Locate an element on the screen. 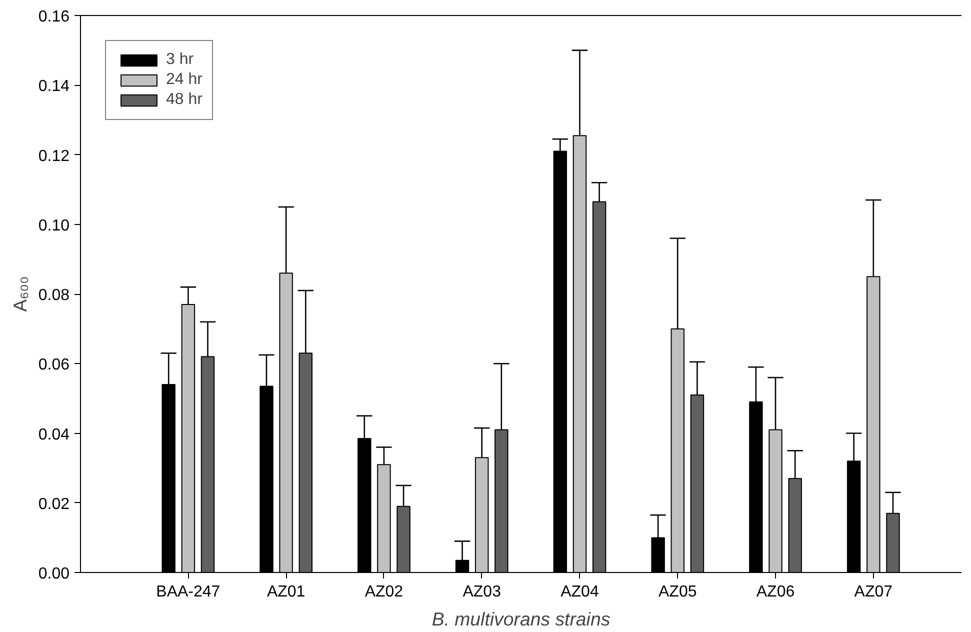 The width and height of the screenshot is (971, 632). y-tick-label: 0.02 is located at coordinates (54, 504).